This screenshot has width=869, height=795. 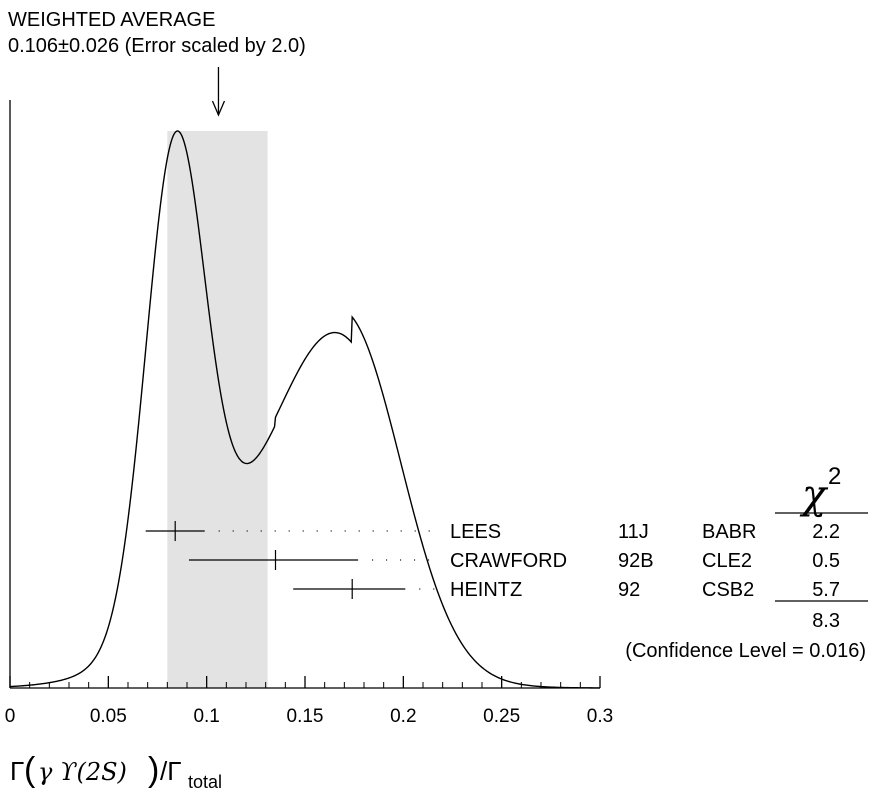 I want to click on measurement-name: CRAWFORD, so click(x=508, y=561).